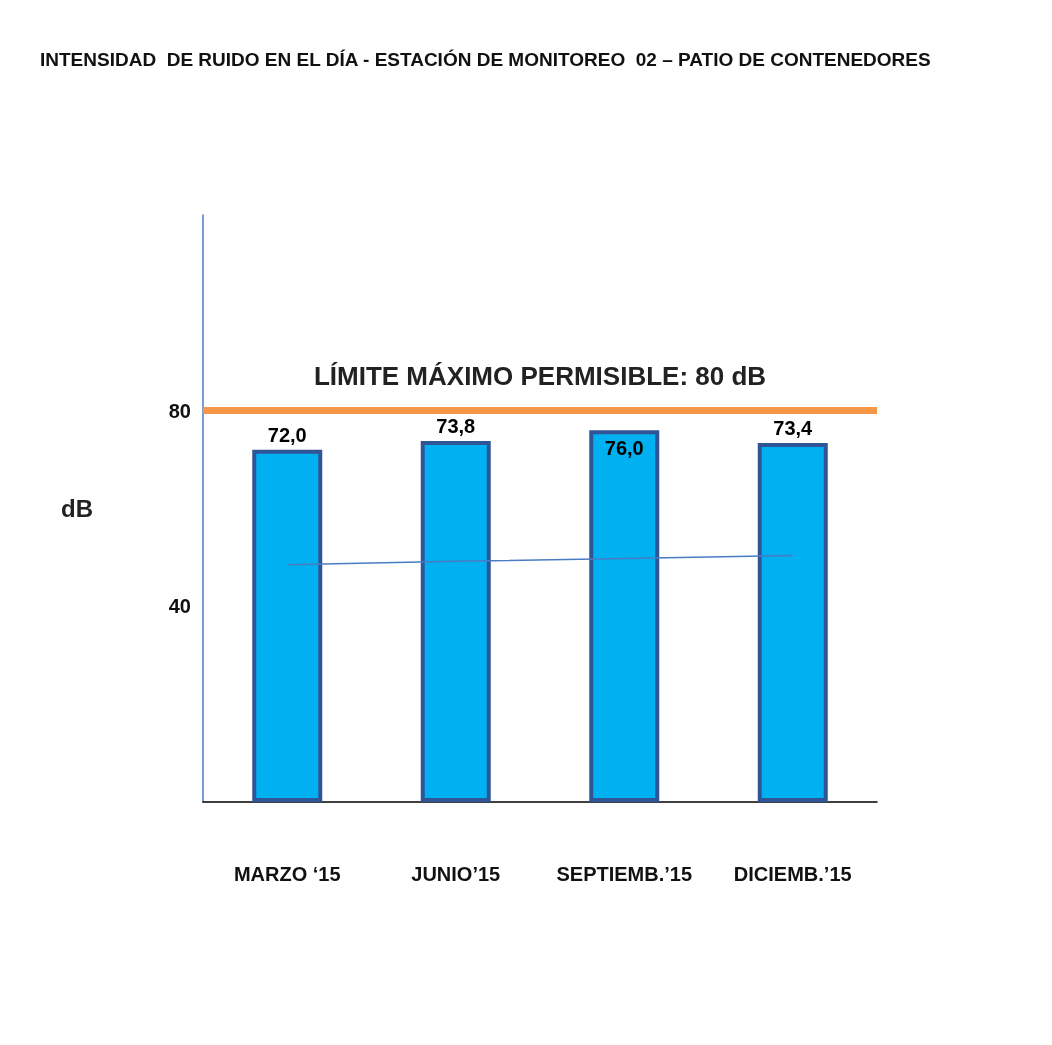 The image size is (1052, 1045). Describe the element at coordinates (792, 874) in the screenshot. I see `x-tick-label: DICIEMB.’15` at that location.